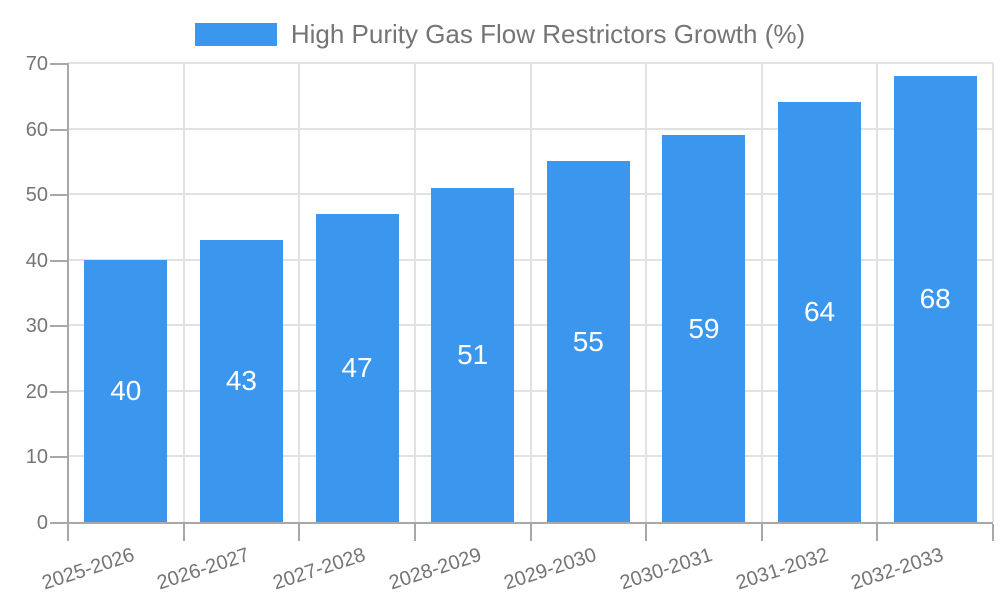 The width and height of the screenshot is (1000, 600). What do you see at coordinates (235, 34) in the screenshot?
I see `legend-swatch` at bounding box center [235, 34].